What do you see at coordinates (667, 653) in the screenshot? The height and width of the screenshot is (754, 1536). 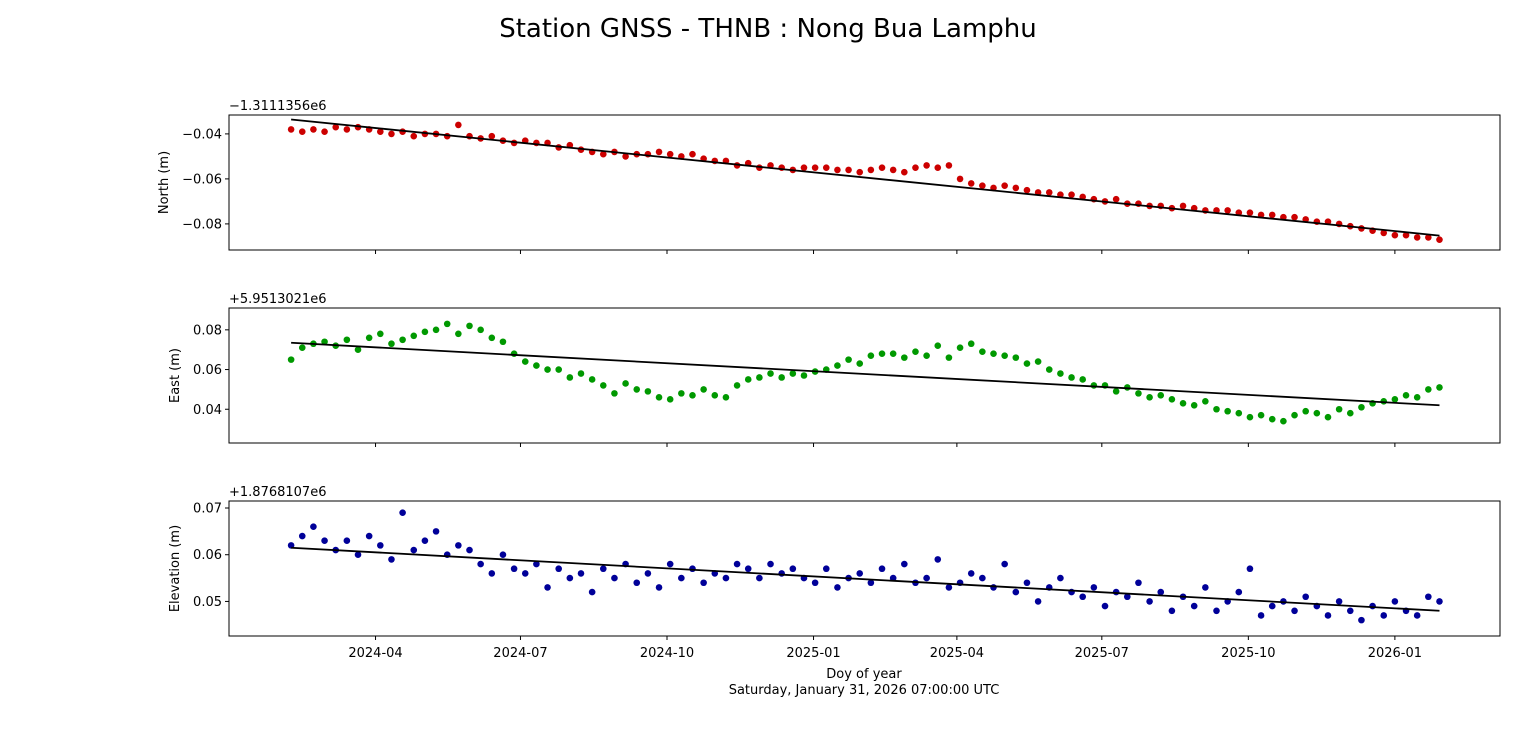 I see `x-tick-label: 2024-10` at bounding box center [667, 653].